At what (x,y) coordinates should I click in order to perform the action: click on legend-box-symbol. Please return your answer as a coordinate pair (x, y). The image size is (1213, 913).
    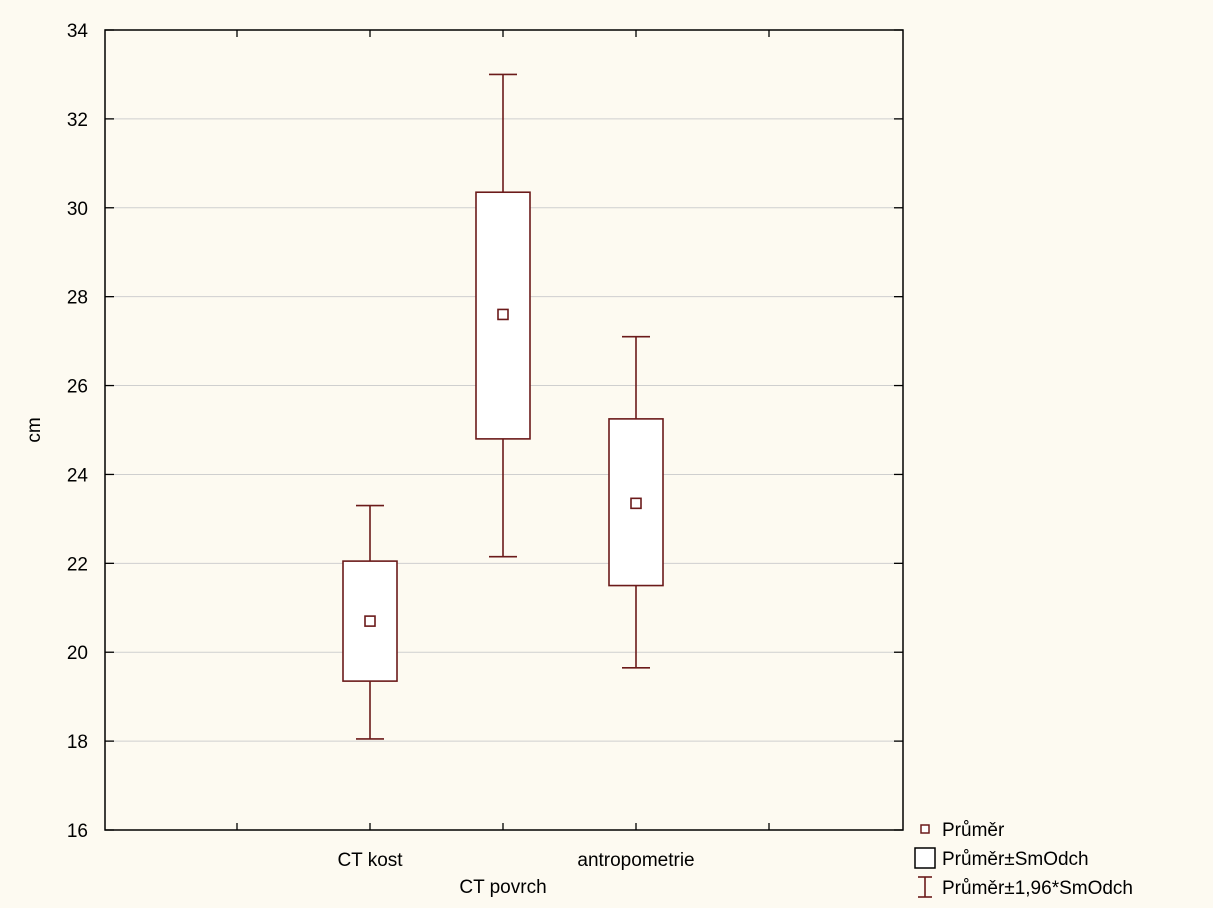
    Looking at the image, I should click on (925, 858).